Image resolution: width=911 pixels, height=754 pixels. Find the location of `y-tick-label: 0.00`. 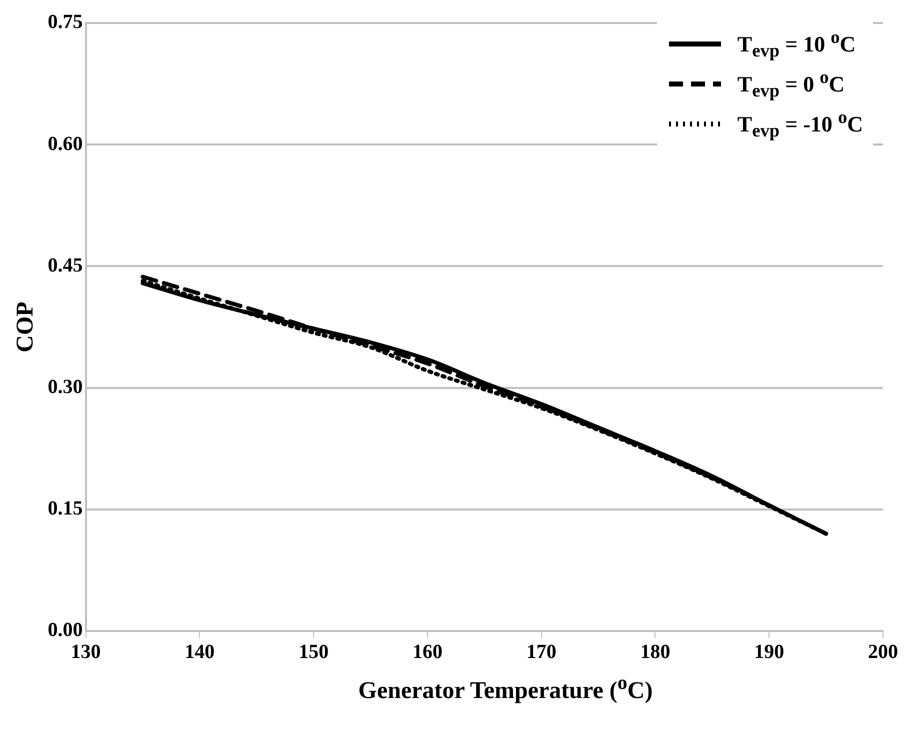

y-tick-label: 0.00 is located at coordinates (65, 630).